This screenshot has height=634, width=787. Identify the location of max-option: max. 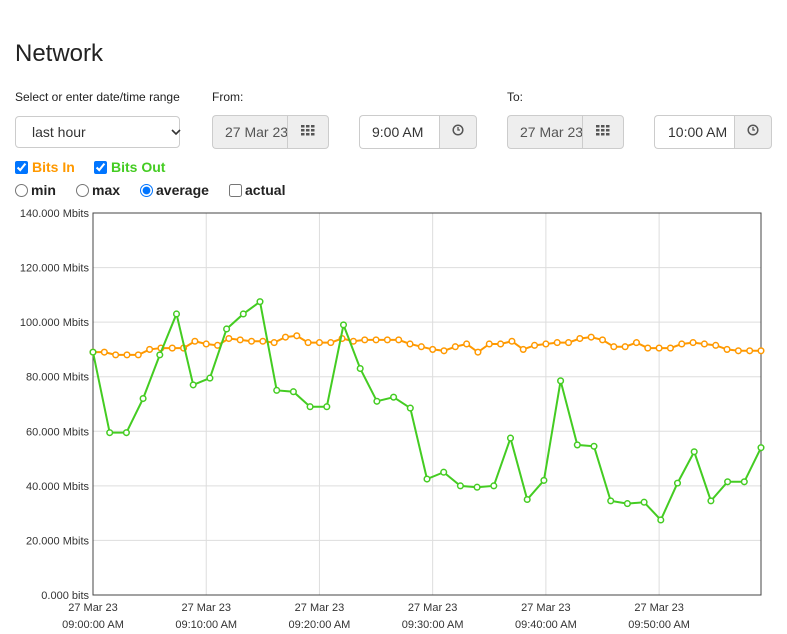
(98, 190).